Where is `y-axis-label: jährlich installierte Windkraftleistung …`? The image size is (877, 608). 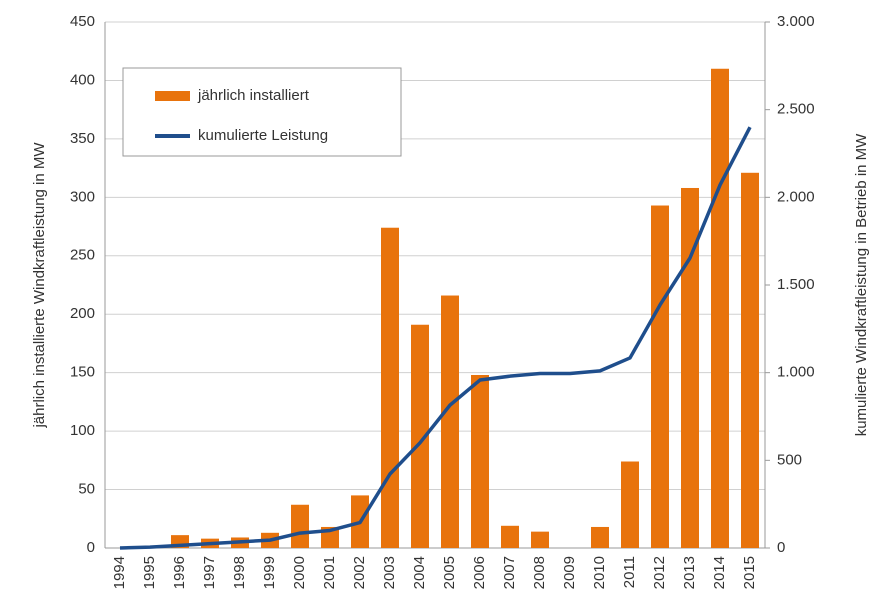
y-axis-label: jährlich installierte Windkraftleistung … is located at coordinates (39, 285).